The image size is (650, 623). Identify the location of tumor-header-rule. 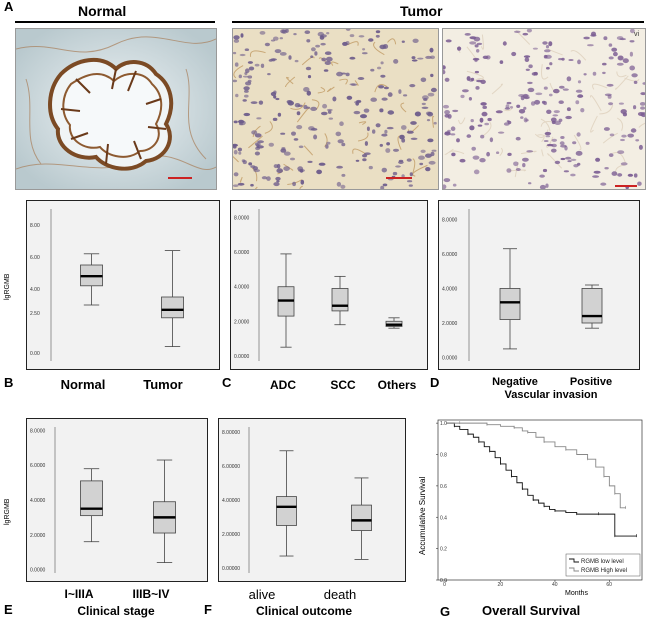
(438, 22).